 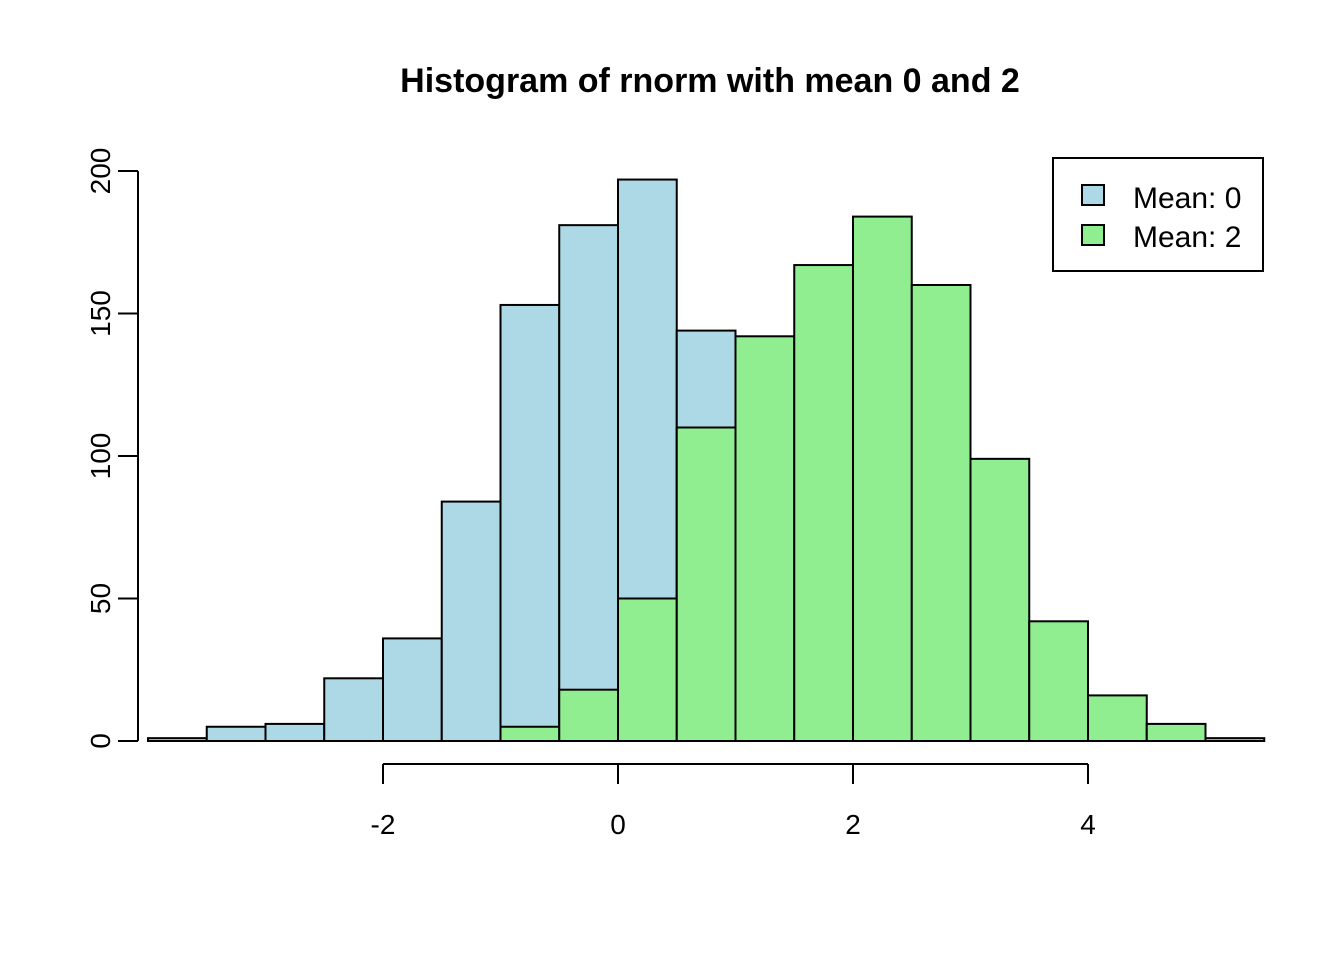 I want to click on legend: Mean: 0 Mean: 2, so click(x=1158, y=214).